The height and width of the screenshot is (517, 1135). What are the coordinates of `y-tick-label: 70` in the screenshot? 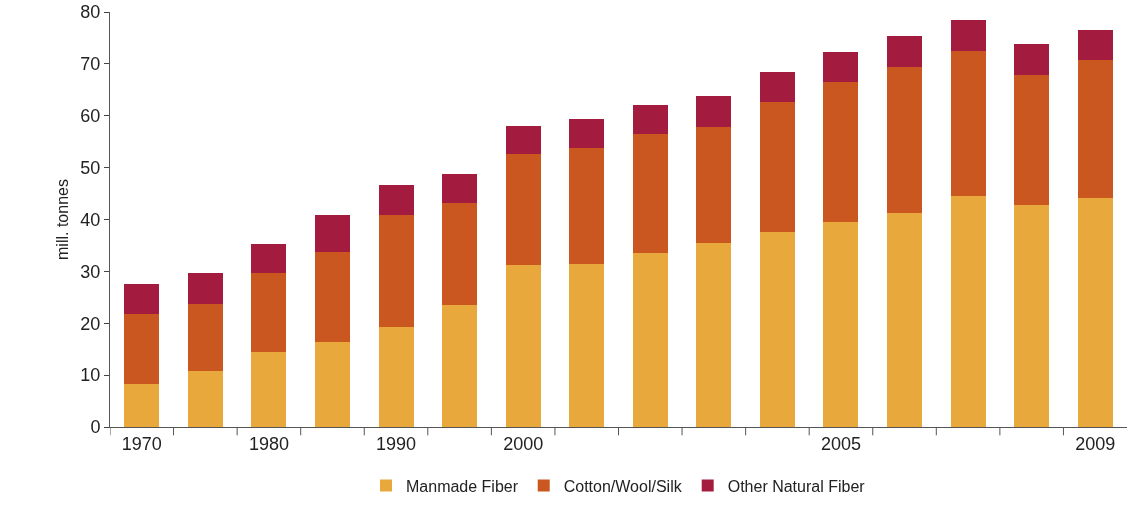 It's located at (90, 64).